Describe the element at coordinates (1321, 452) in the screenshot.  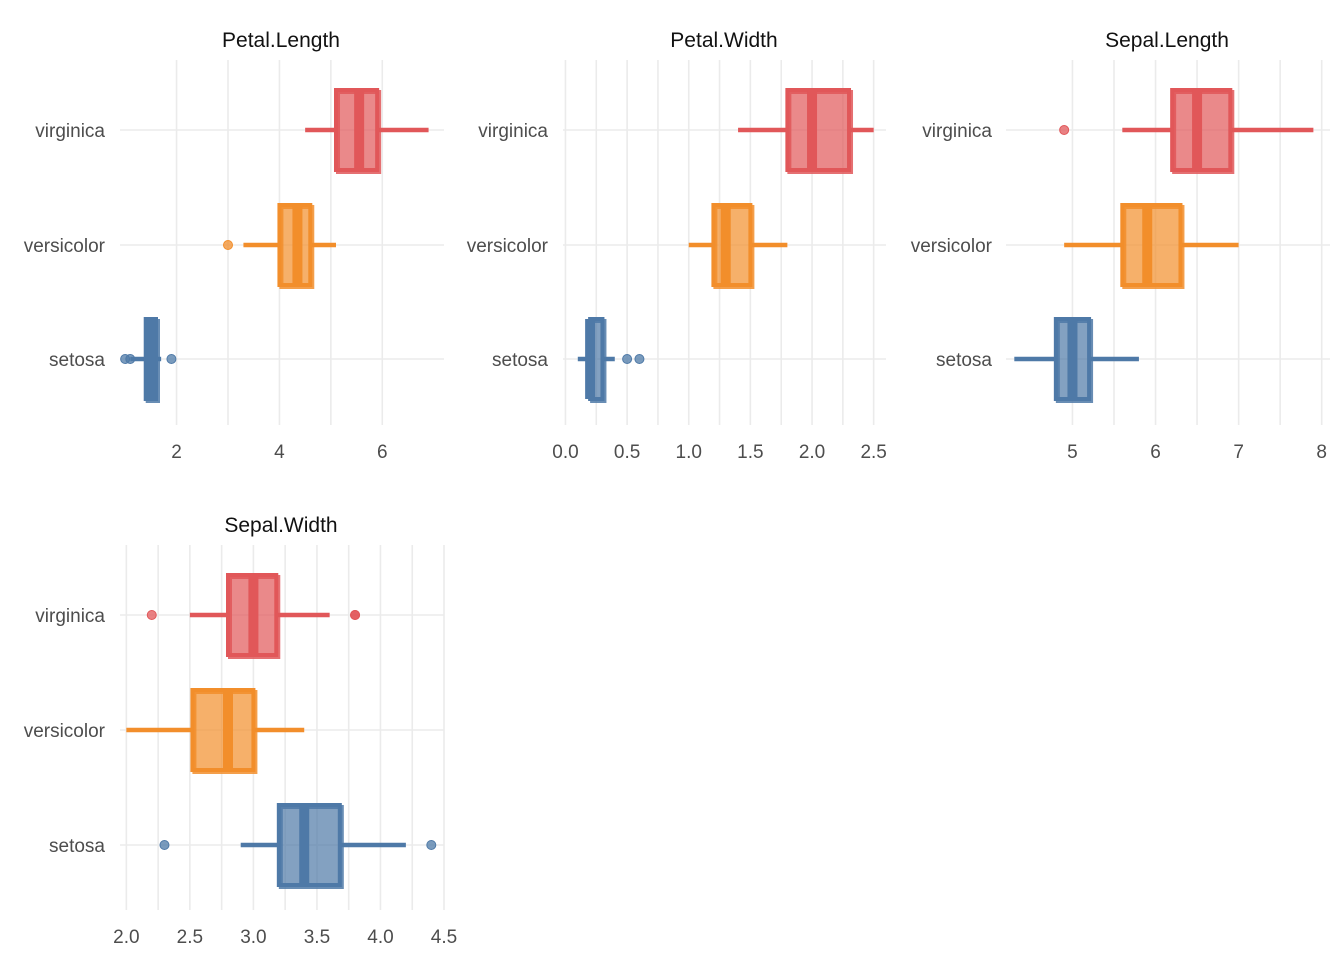
I see `x-tick-label: 8` at that location.